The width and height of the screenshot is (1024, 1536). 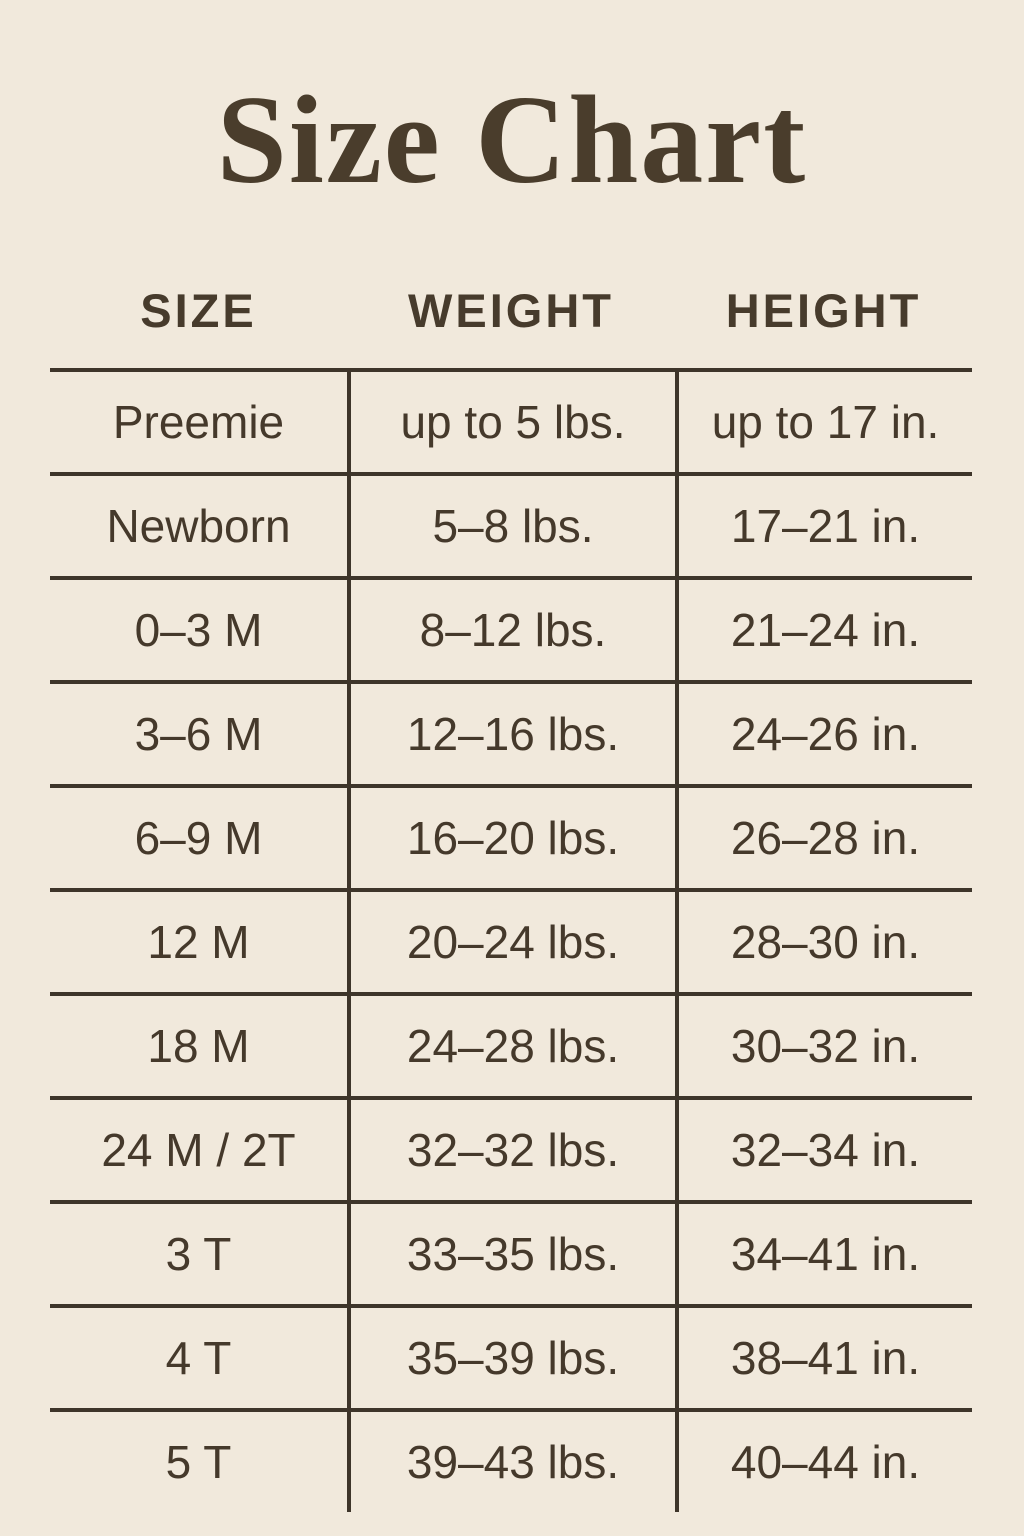 What do you see at coordinates (823, 838) in the screenshot?
I see `height-cell: 26–28 in.` at bounding box center [823, 838].